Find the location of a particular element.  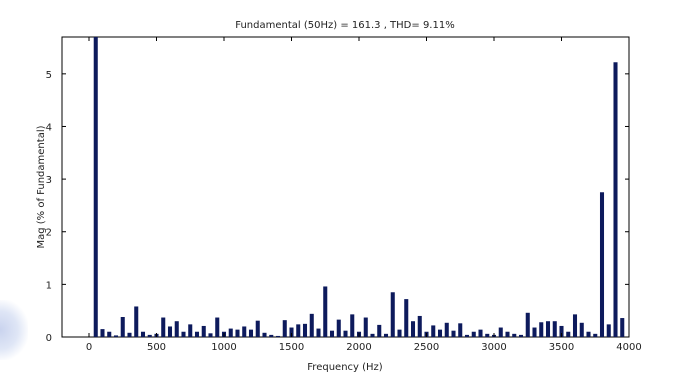

bar-1100hz is located at coordinates (237, 333).